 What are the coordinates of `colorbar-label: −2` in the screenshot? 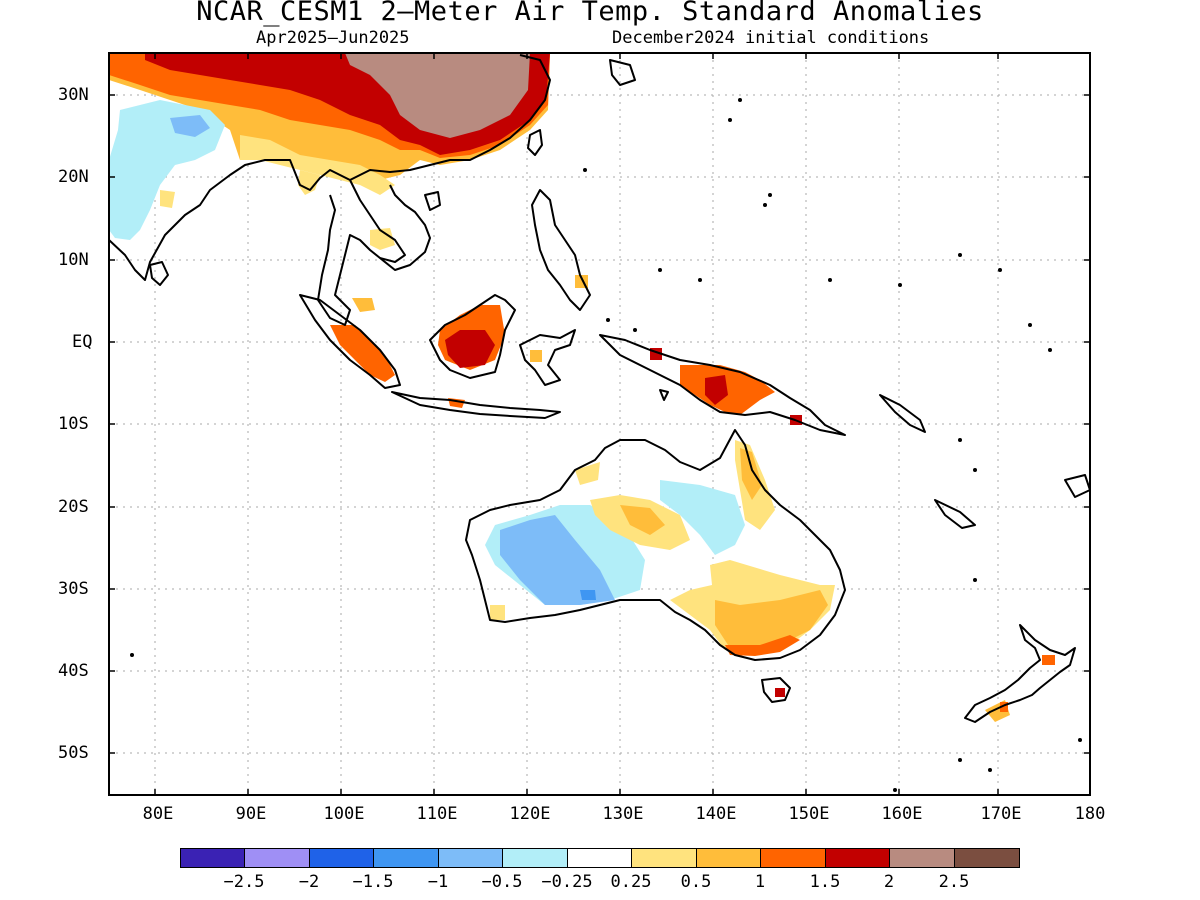 It's located at (309, 882).